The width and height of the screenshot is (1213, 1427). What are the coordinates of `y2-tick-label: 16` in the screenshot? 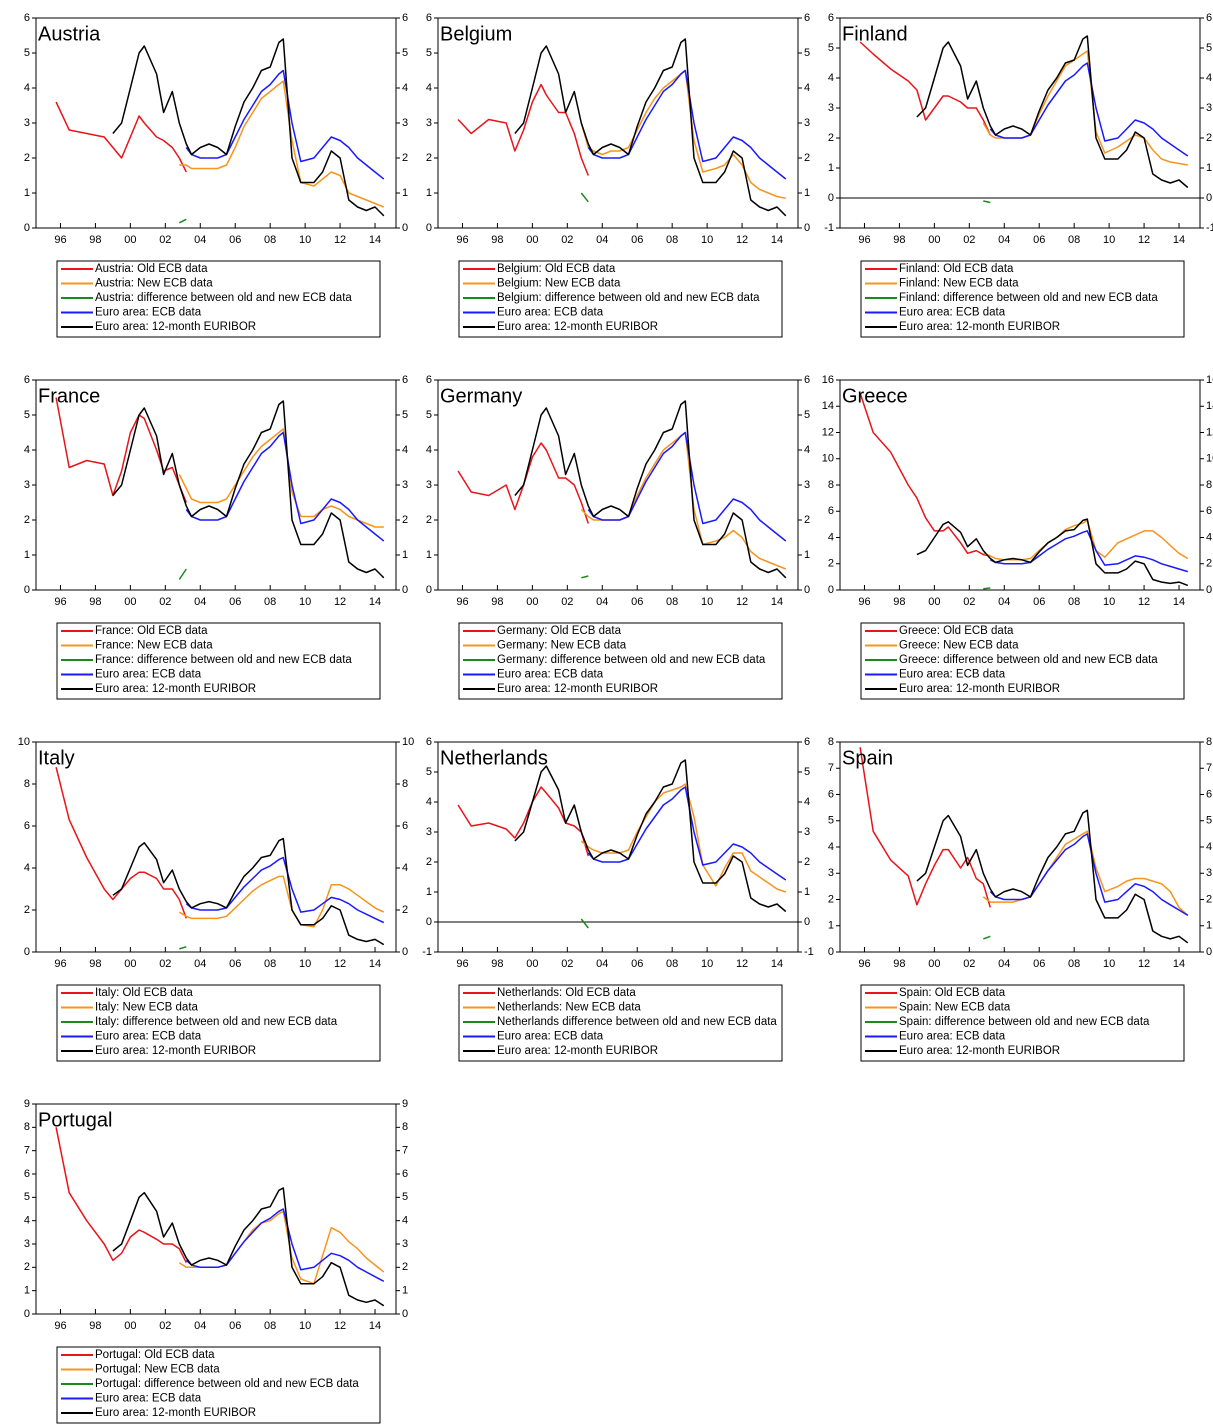 It's located at (1209, 380).